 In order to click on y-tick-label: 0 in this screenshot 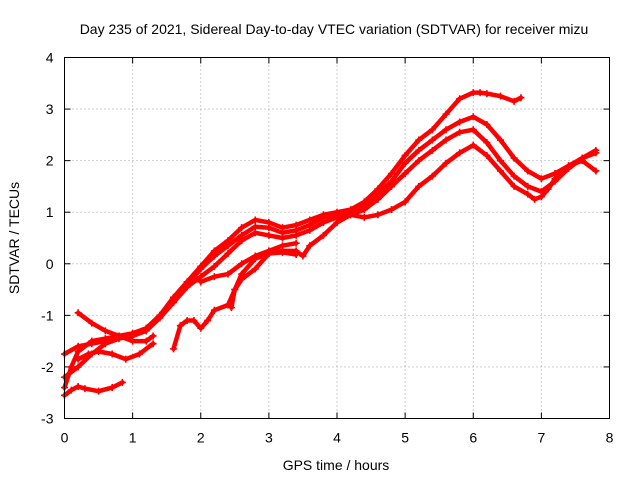, I will do `click(50, 264)`.